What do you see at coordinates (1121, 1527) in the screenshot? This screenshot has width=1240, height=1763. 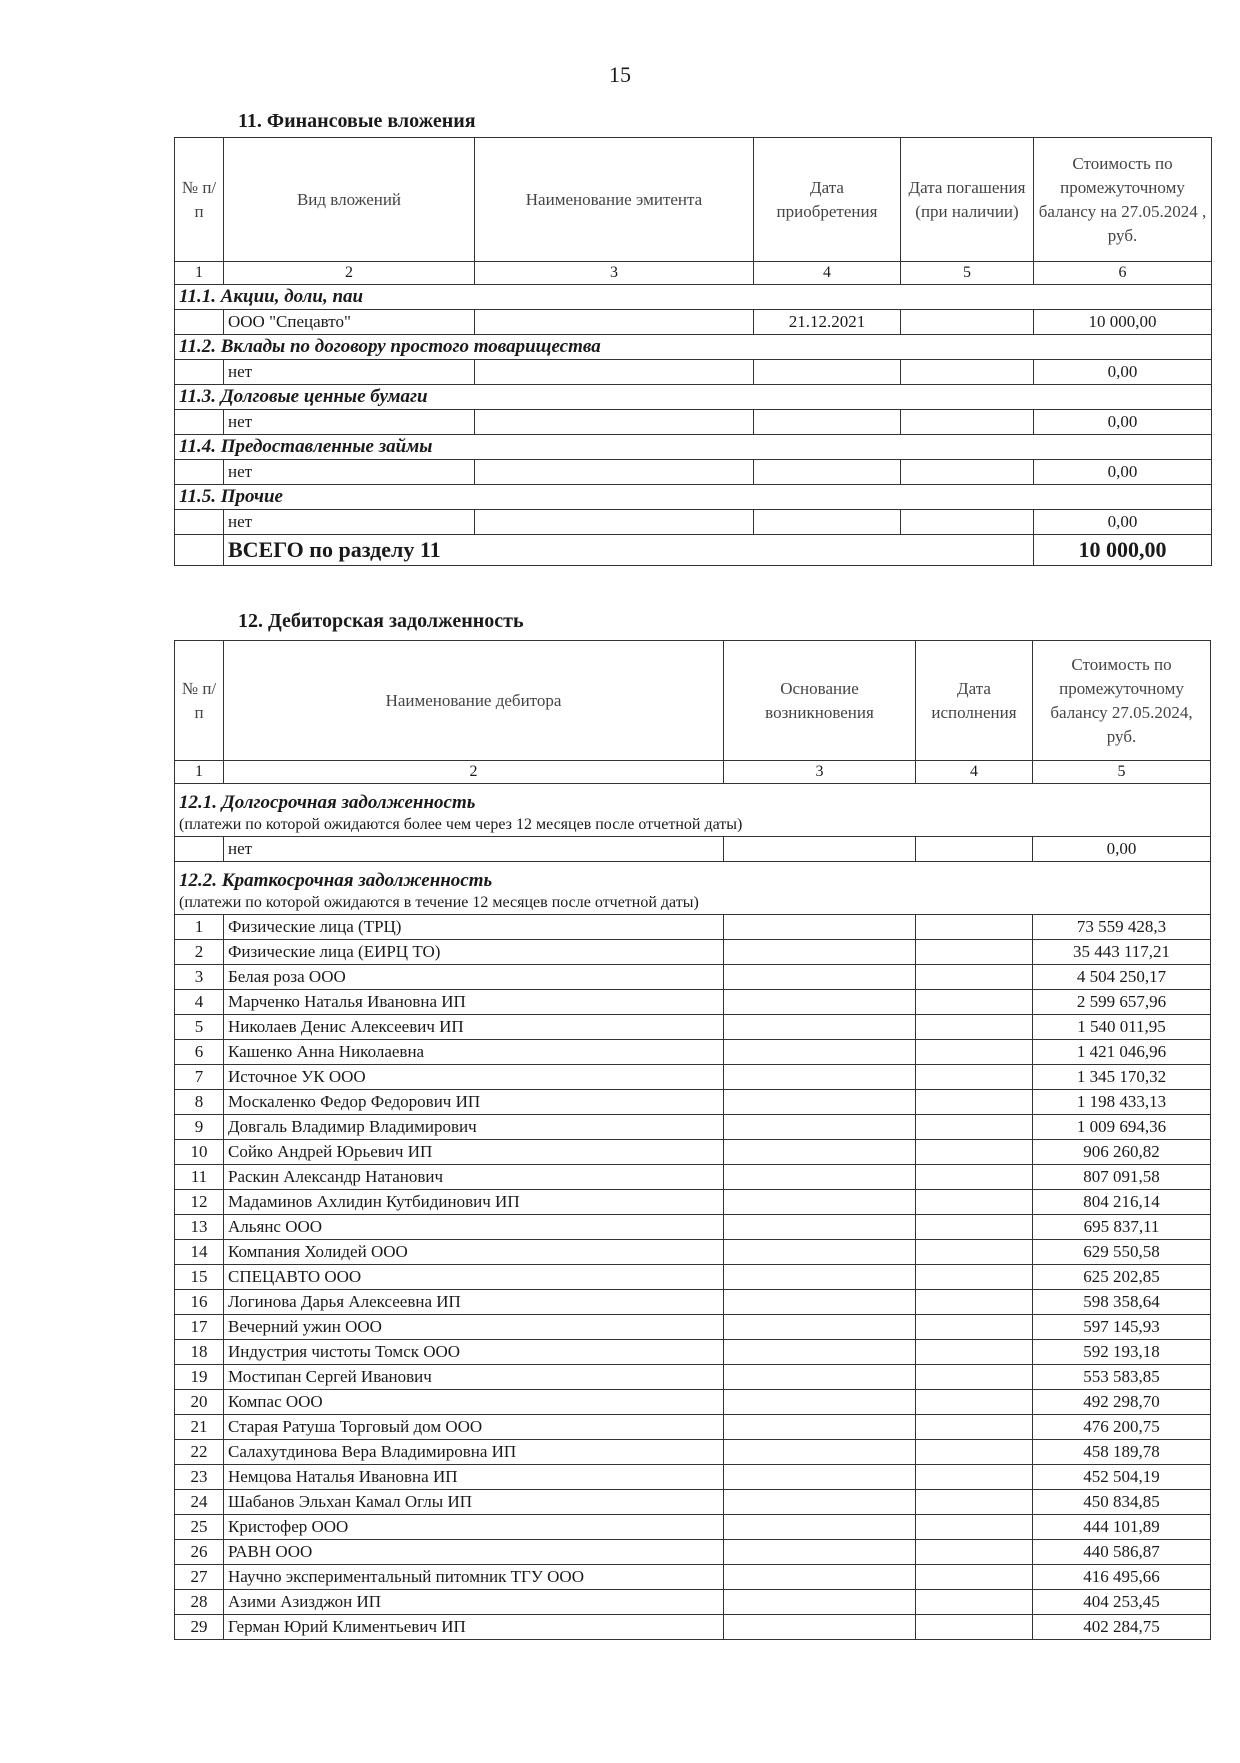 I see `value-cell: 444 101,89` at bounding box center [1121, 1527].